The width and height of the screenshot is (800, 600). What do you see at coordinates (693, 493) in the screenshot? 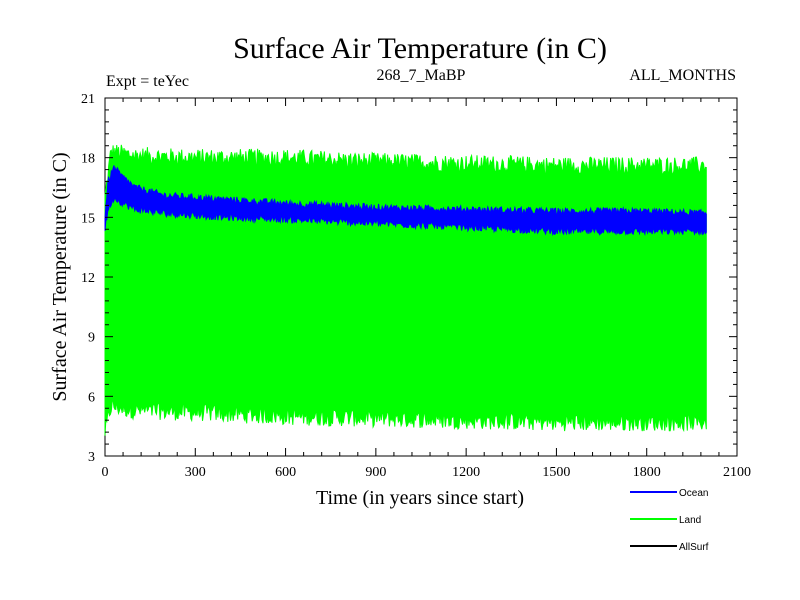
I see `legend-label: Ocean` at bounding box center [693, 493].